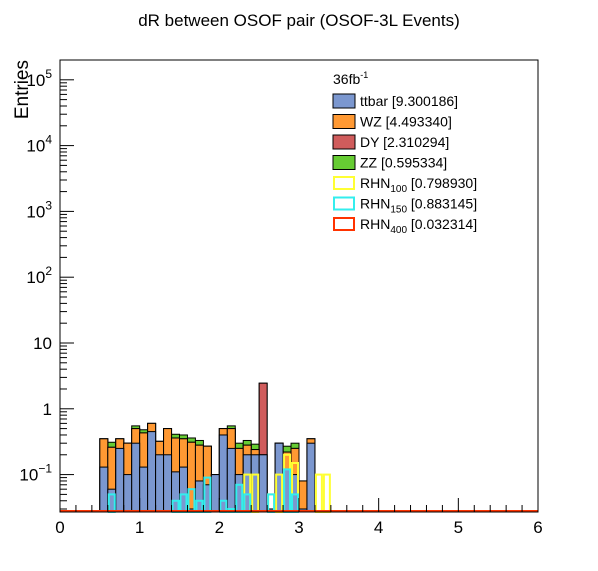 This screenshot has height=571, width=598. Describe the element at coordinates (303, 496) in the screenshot. I see `bar-wz` at that location.